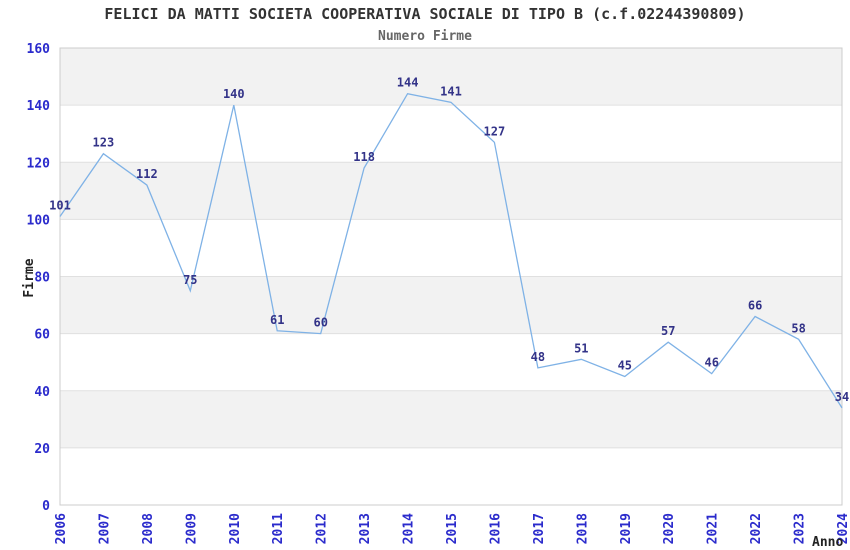 This screenshot has width=850, height=550. What do you see at coordinates (104, 528) in the screenshot?
I see `x-tick-label: 2007` at bounding box center [104, 528].